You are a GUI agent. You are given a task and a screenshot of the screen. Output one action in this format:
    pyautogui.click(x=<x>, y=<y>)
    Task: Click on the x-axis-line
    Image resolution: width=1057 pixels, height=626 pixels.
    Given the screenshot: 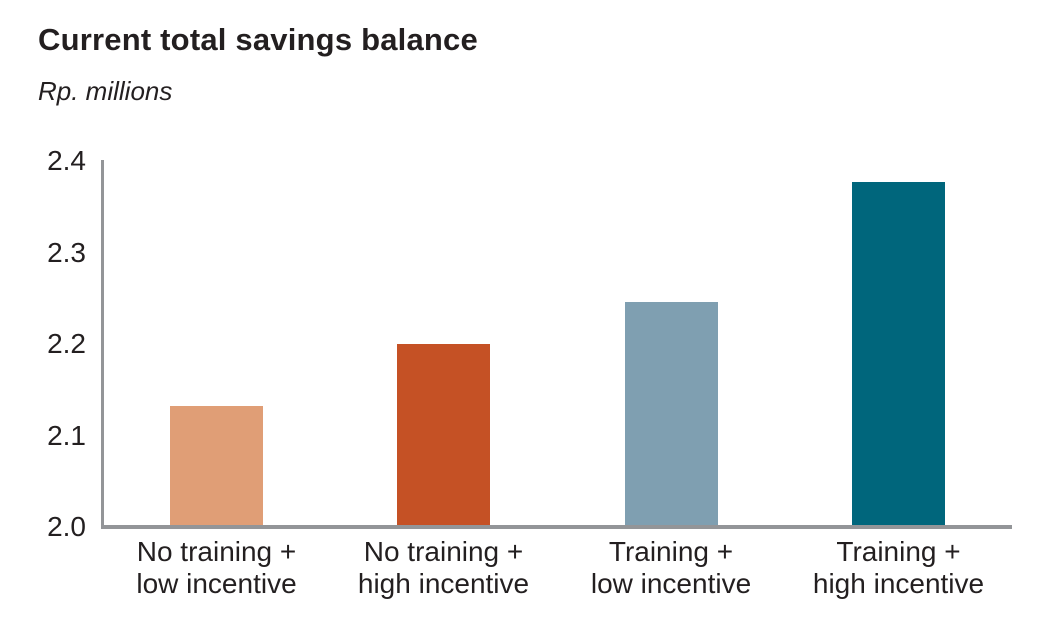 What is the action you would take?
    pyautogui.click(x=556, y=527)
    